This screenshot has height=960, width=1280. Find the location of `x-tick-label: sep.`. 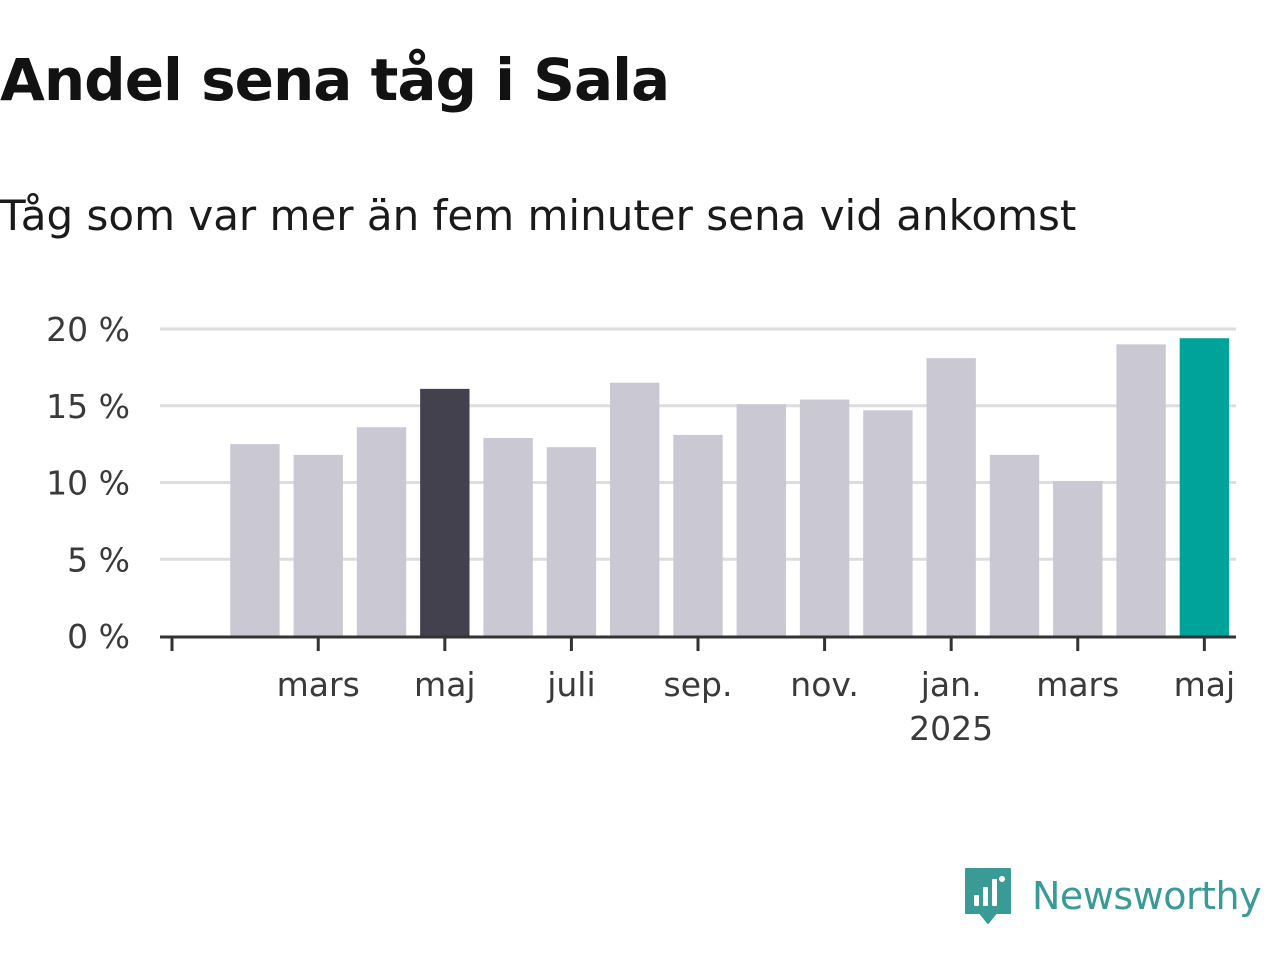

x-tick-label: sep. is located at coordinates (698, 684).